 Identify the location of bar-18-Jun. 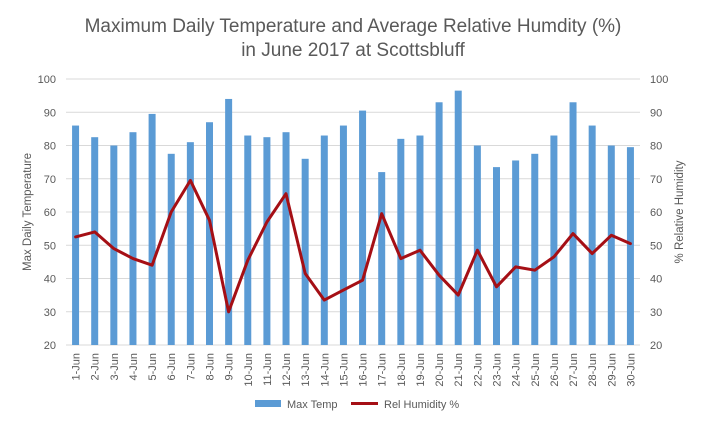
(401, 241).